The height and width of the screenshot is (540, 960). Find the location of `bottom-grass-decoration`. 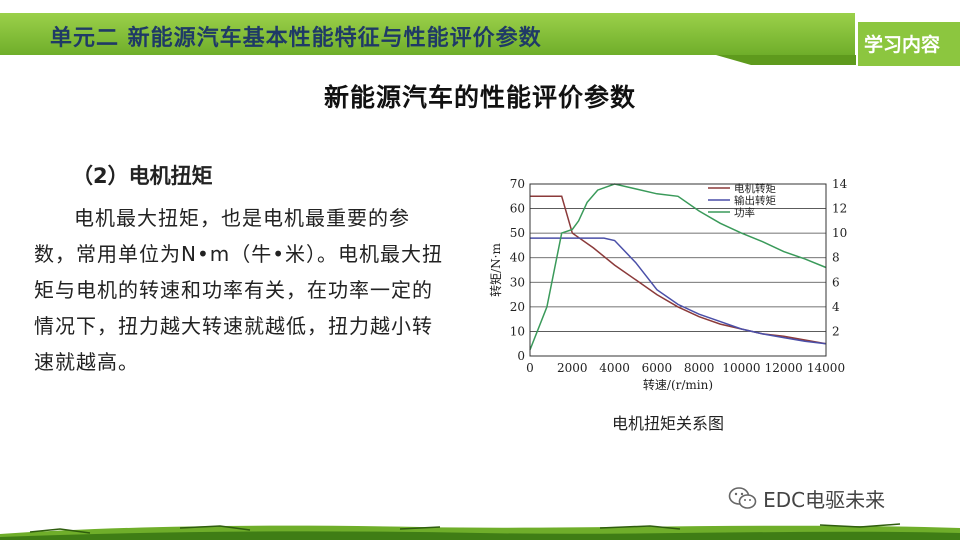

bottom-grass-decoration is located at coordinates (480, 531).